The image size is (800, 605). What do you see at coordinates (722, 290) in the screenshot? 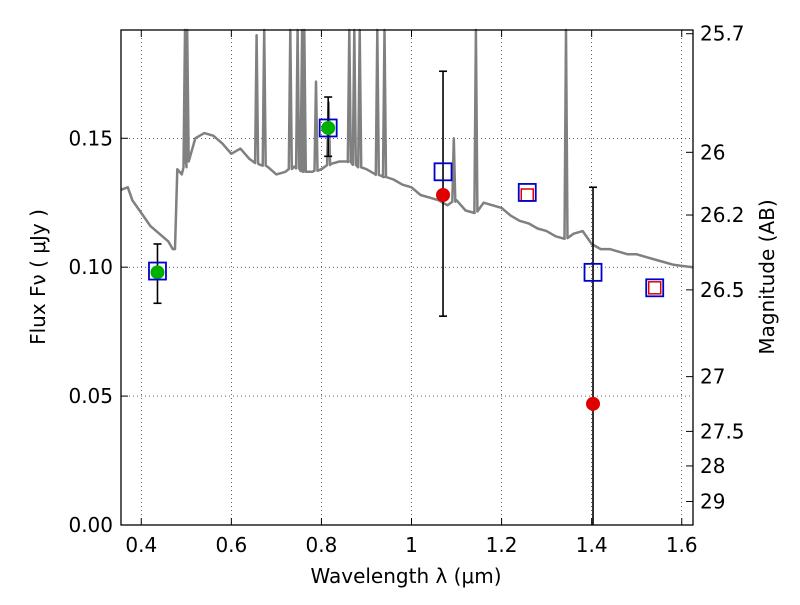
I see `mag-tick-label: 26.5` at bounding box center [722, 290].